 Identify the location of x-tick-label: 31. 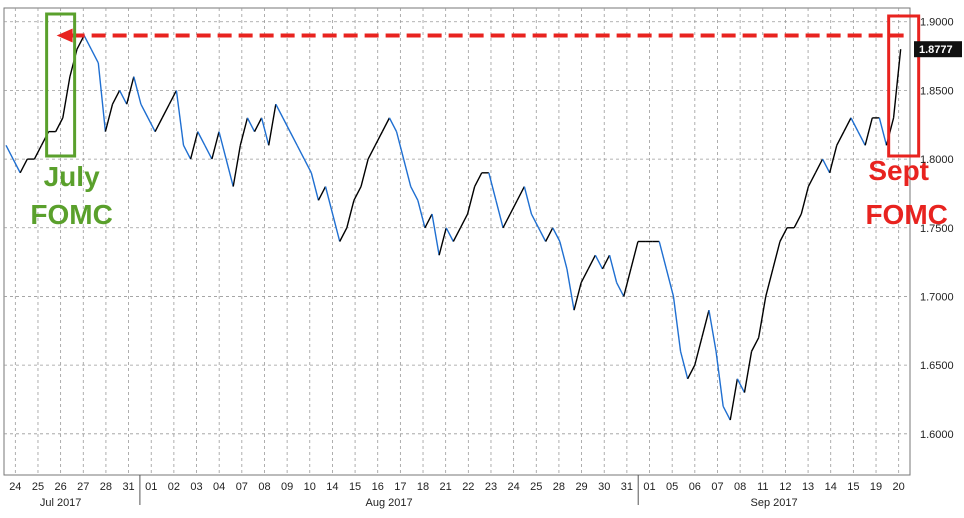
(627, 487).